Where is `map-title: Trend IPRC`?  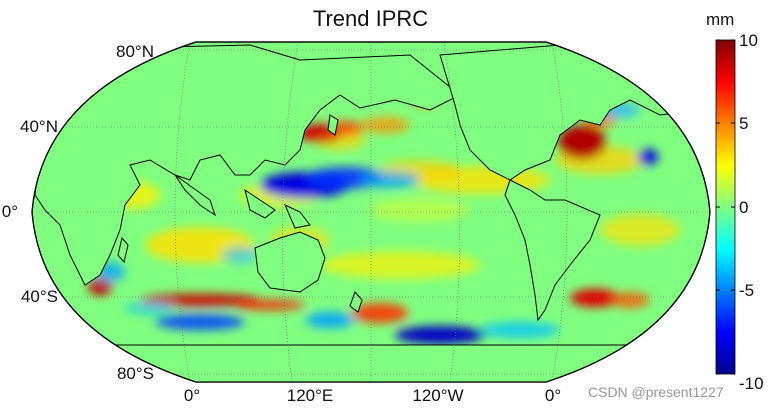 map-title: Trend IPRC is located at coordinates (370, 18).